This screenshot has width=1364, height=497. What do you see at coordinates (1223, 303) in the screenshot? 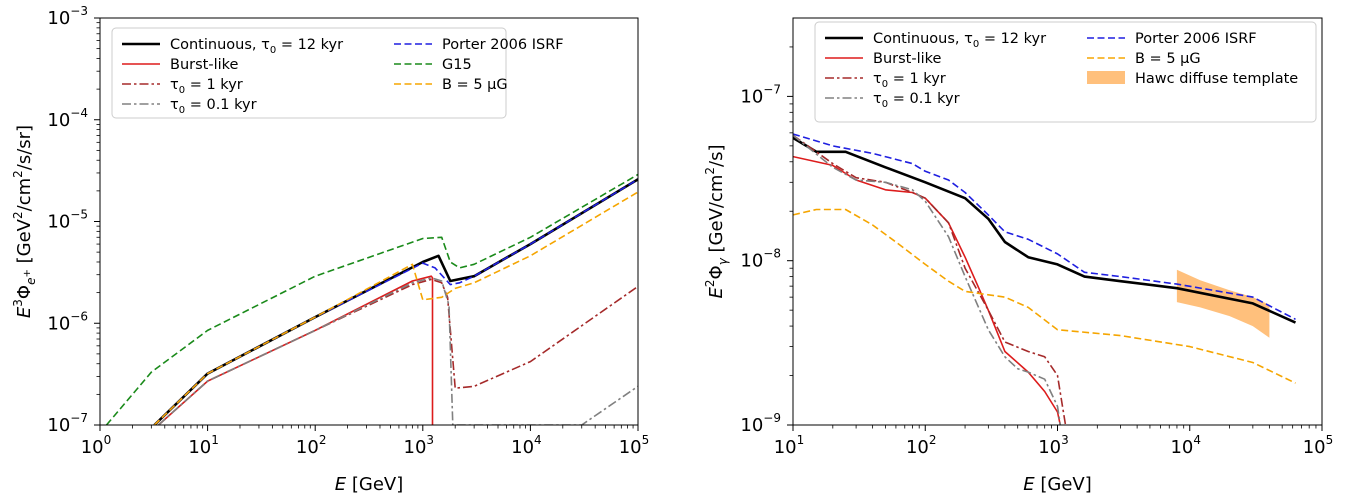
I see `band-hawc-diffuse` at bounding box center [1223, 303].